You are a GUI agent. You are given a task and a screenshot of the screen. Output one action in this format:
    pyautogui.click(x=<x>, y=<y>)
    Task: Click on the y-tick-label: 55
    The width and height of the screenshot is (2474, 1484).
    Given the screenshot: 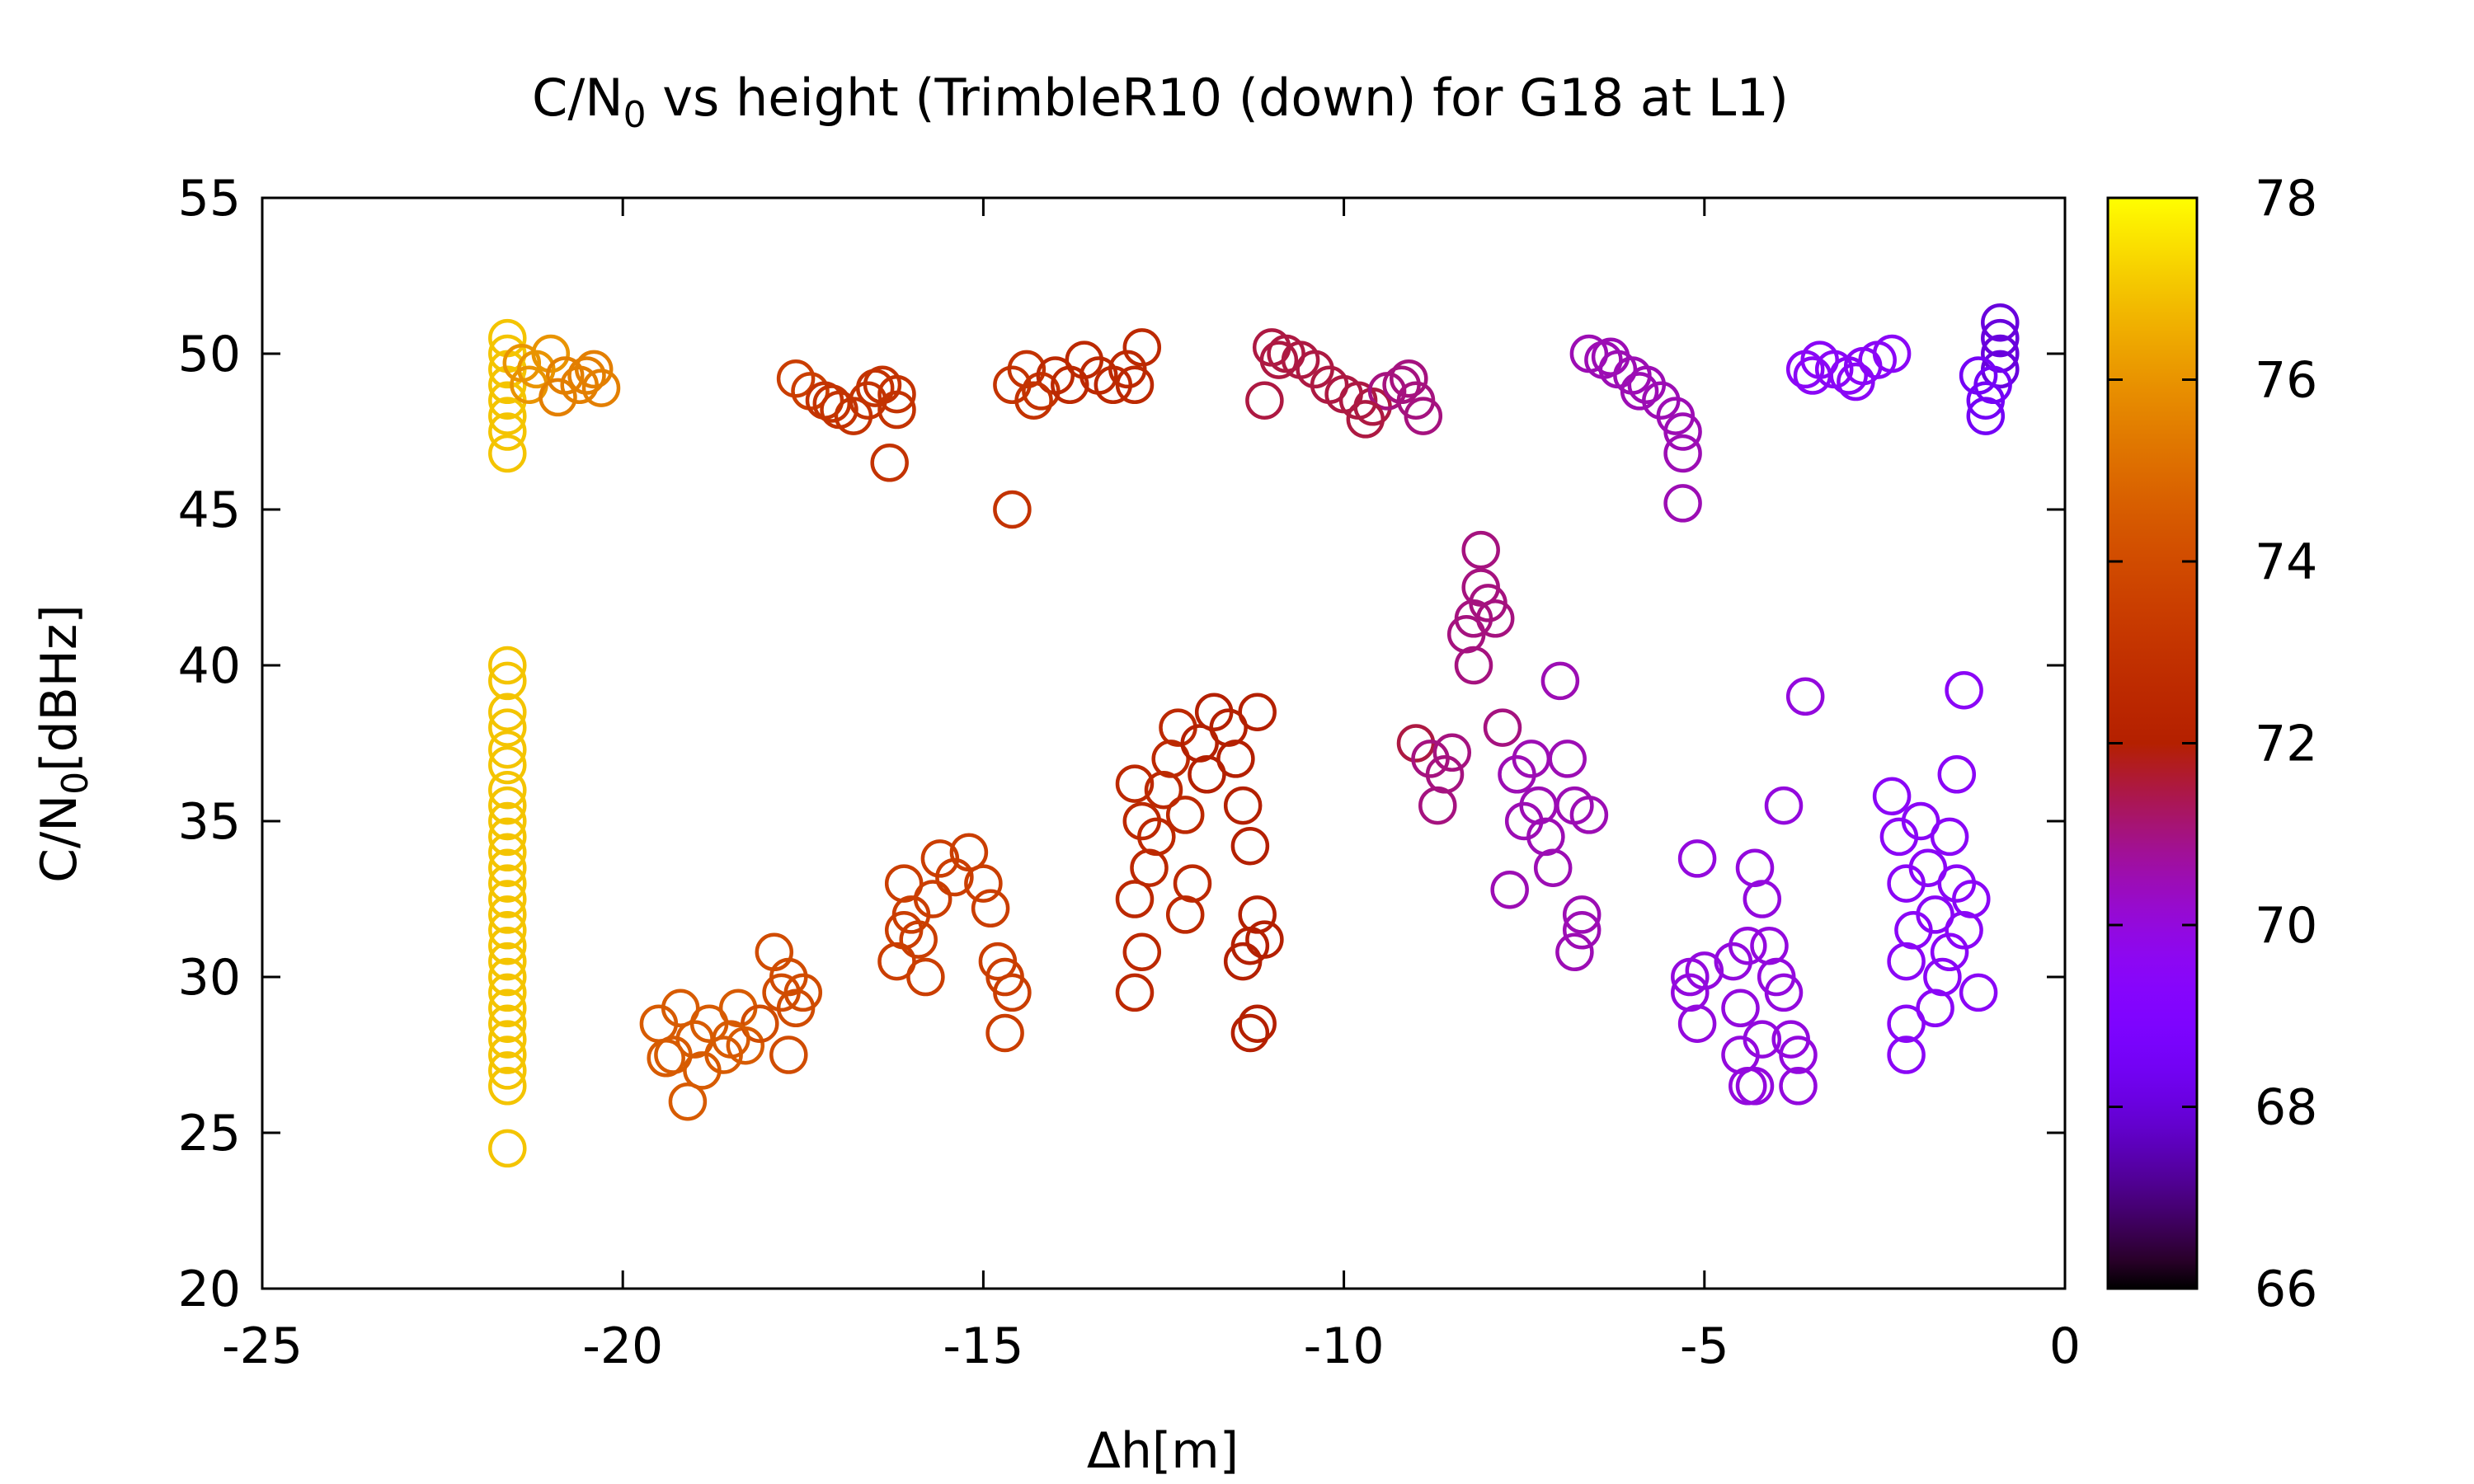 What is the action you would take?
    pyautogui.click(x=209, y=199)
    